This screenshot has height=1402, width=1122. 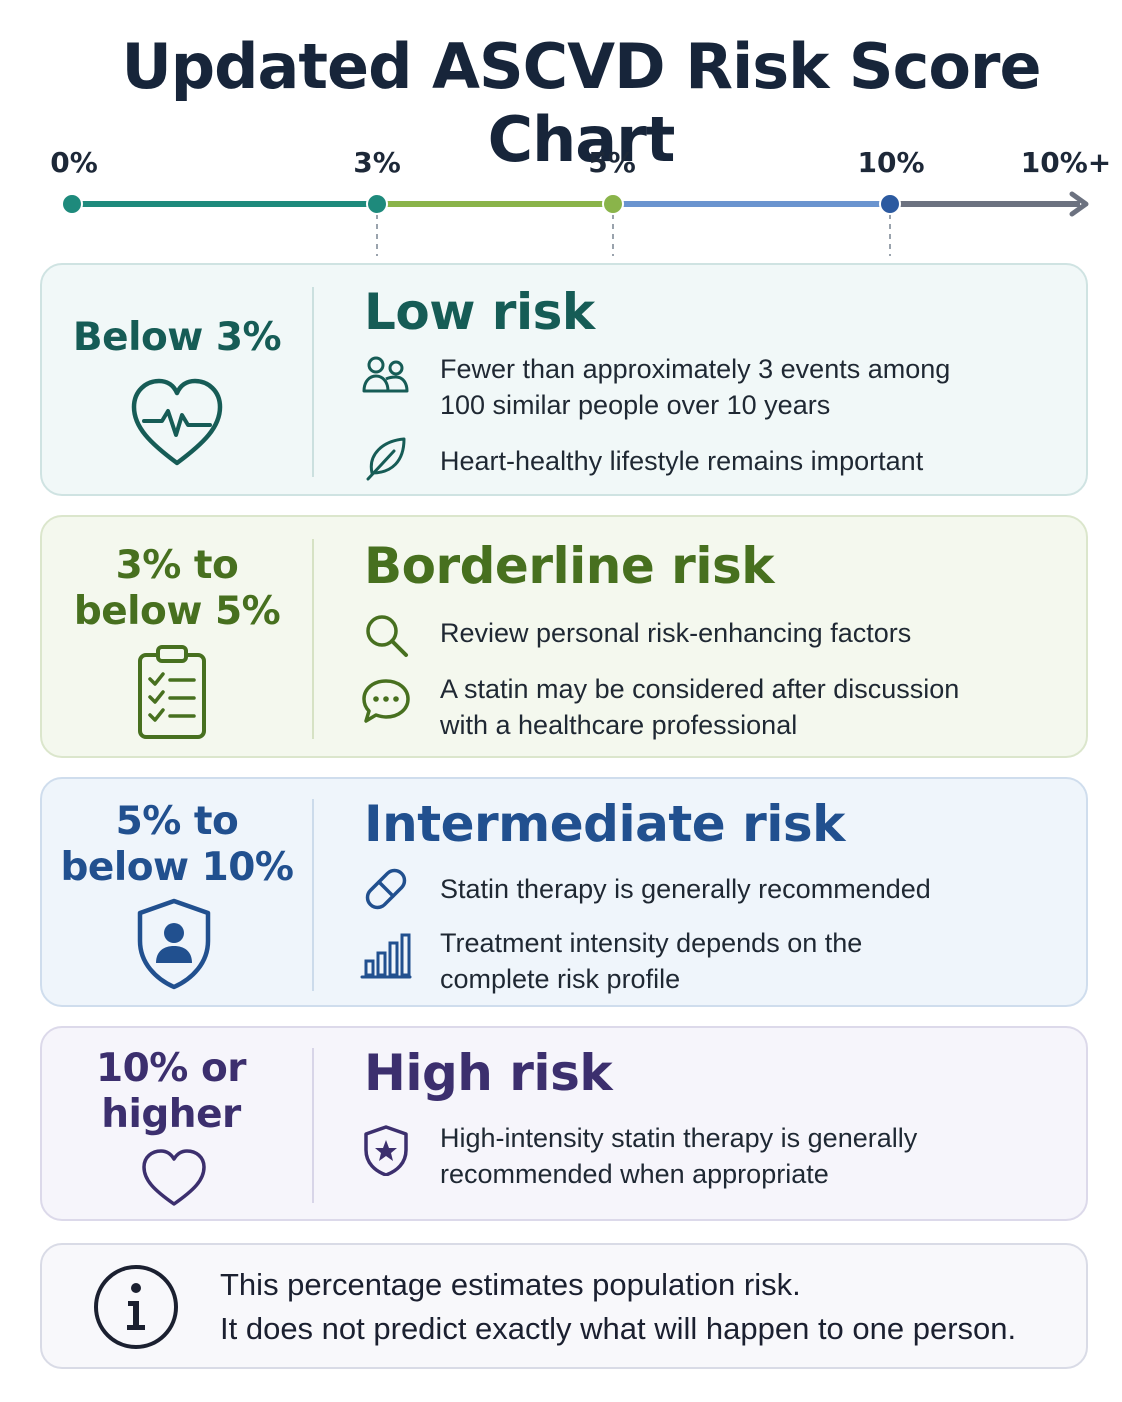 What do you see at coordinates (676, 633) in the screenshot?
I see `bullet-text: Review personal risk-enhancing factors` at bounding box center [676, 633].